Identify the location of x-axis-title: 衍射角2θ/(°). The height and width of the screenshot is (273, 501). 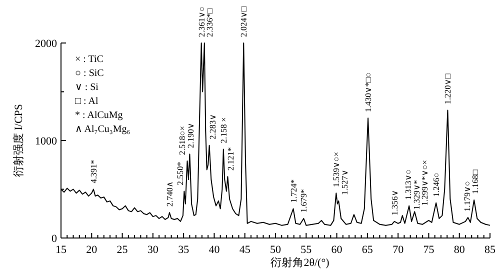
(300, 262).